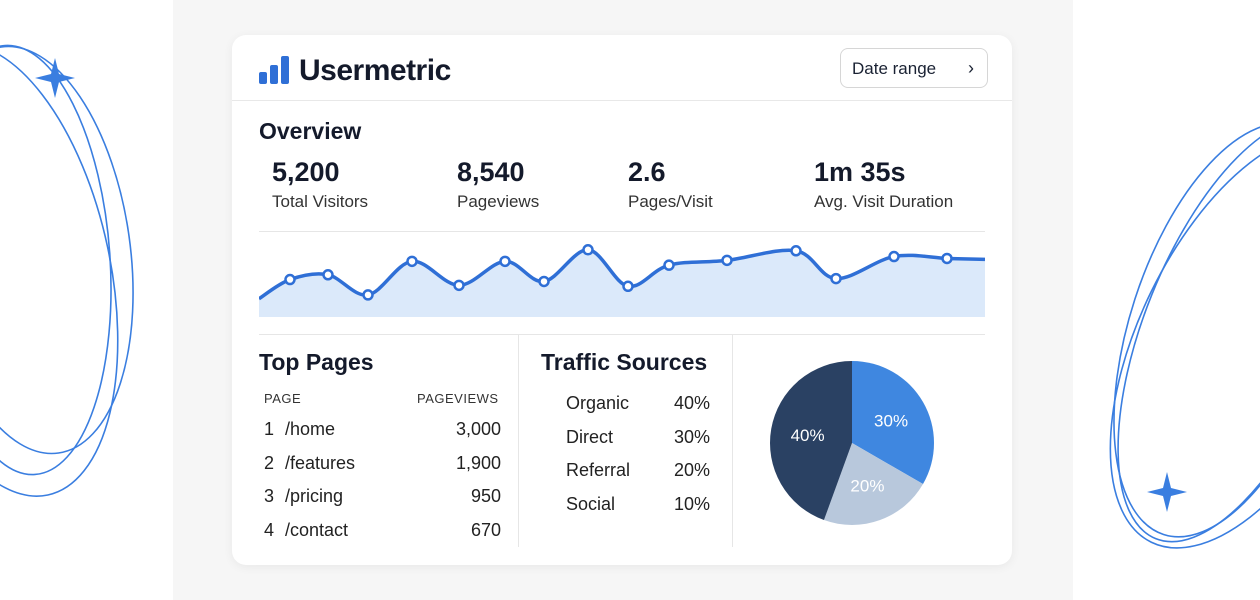 The height and width of the screenshot is (600, 1260). Describe the element at coordinates (320, 201) in the screenshot. I see `stat-label: Total Visitors` at that location.